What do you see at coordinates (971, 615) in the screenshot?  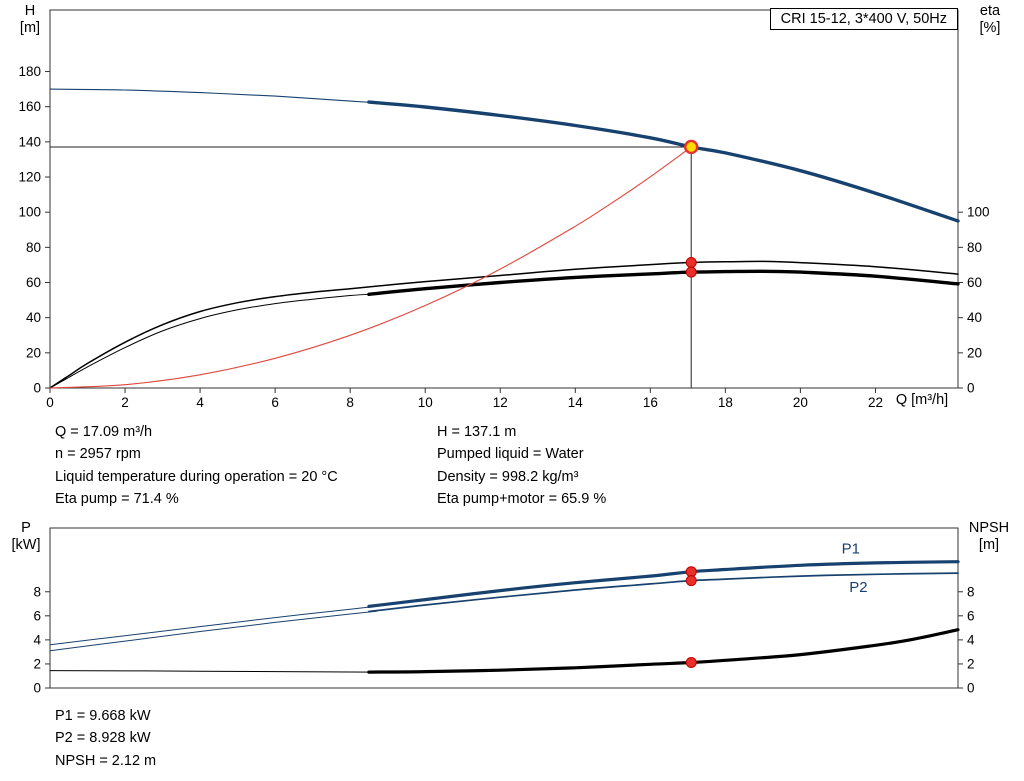 I see `right-axis-tick-label: 6` at bounding box center [971, 615].